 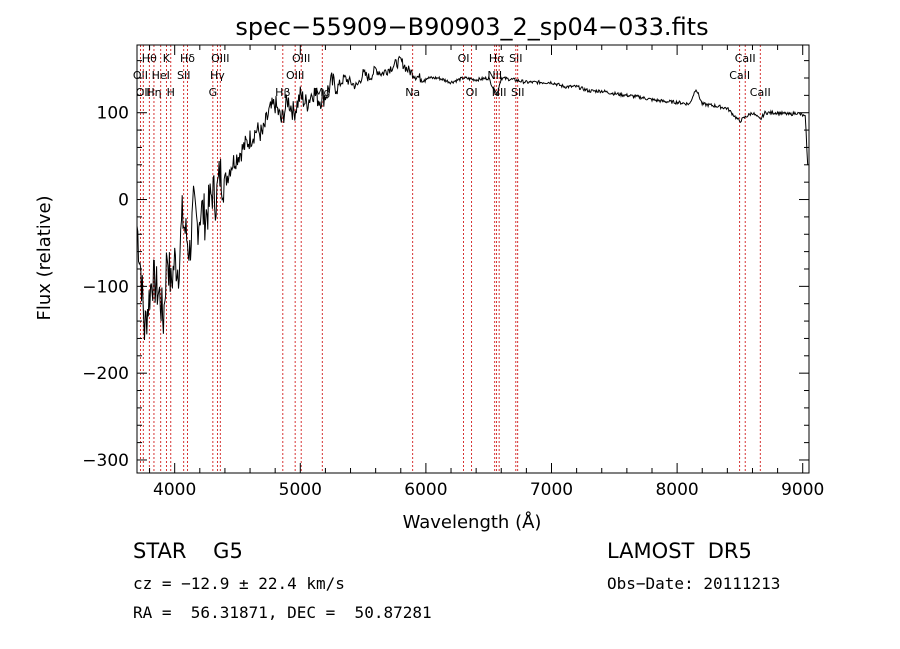 I want to click on line-marker-label: Hα, so click(x=497, y=58).